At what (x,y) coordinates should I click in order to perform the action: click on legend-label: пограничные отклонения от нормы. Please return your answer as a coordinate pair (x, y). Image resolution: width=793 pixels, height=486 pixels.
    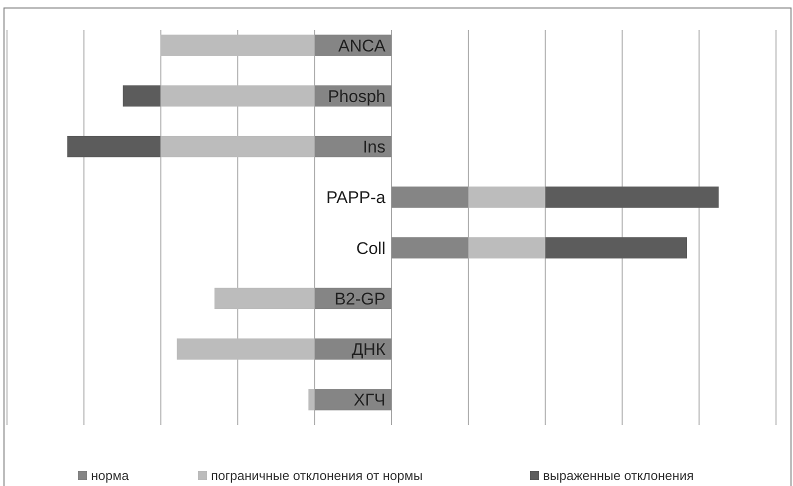
    Looking at the image, I should click on (317, 475).